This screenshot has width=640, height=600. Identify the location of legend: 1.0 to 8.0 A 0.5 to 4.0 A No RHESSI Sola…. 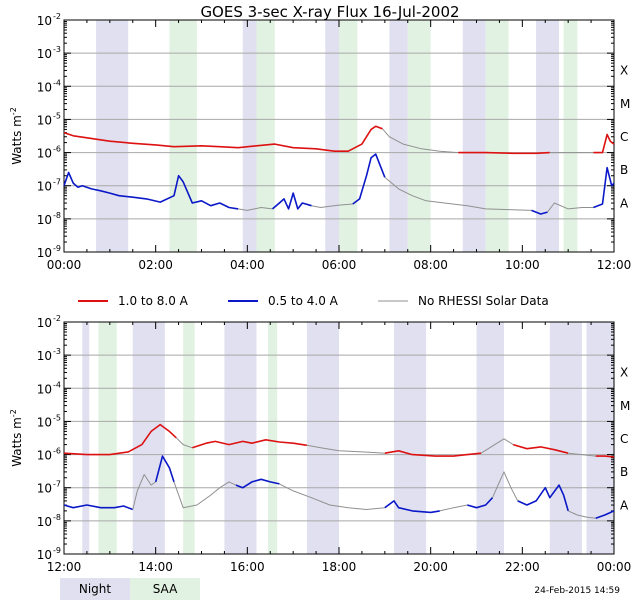
(313, 301).